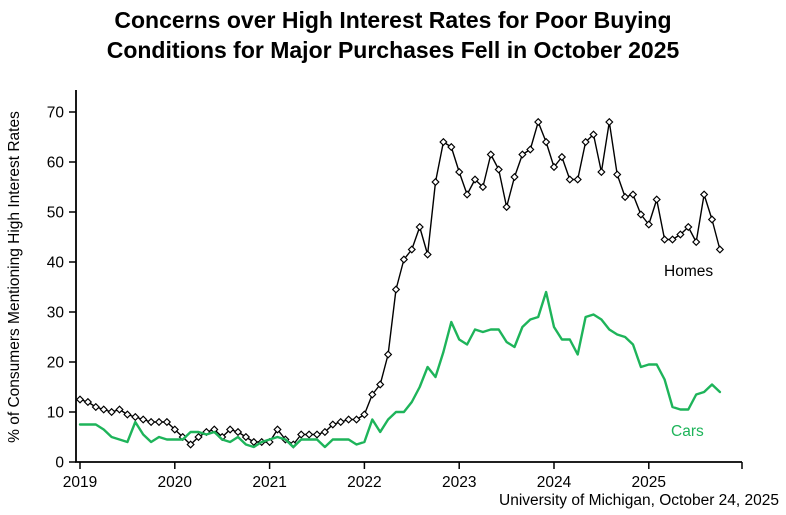 The height and width of the screenshot is (515, 786). What do you see at coordinates (687, 431) in the screenshot?
I see `series-label-cars: Cars` at bounding box center [687, 431].